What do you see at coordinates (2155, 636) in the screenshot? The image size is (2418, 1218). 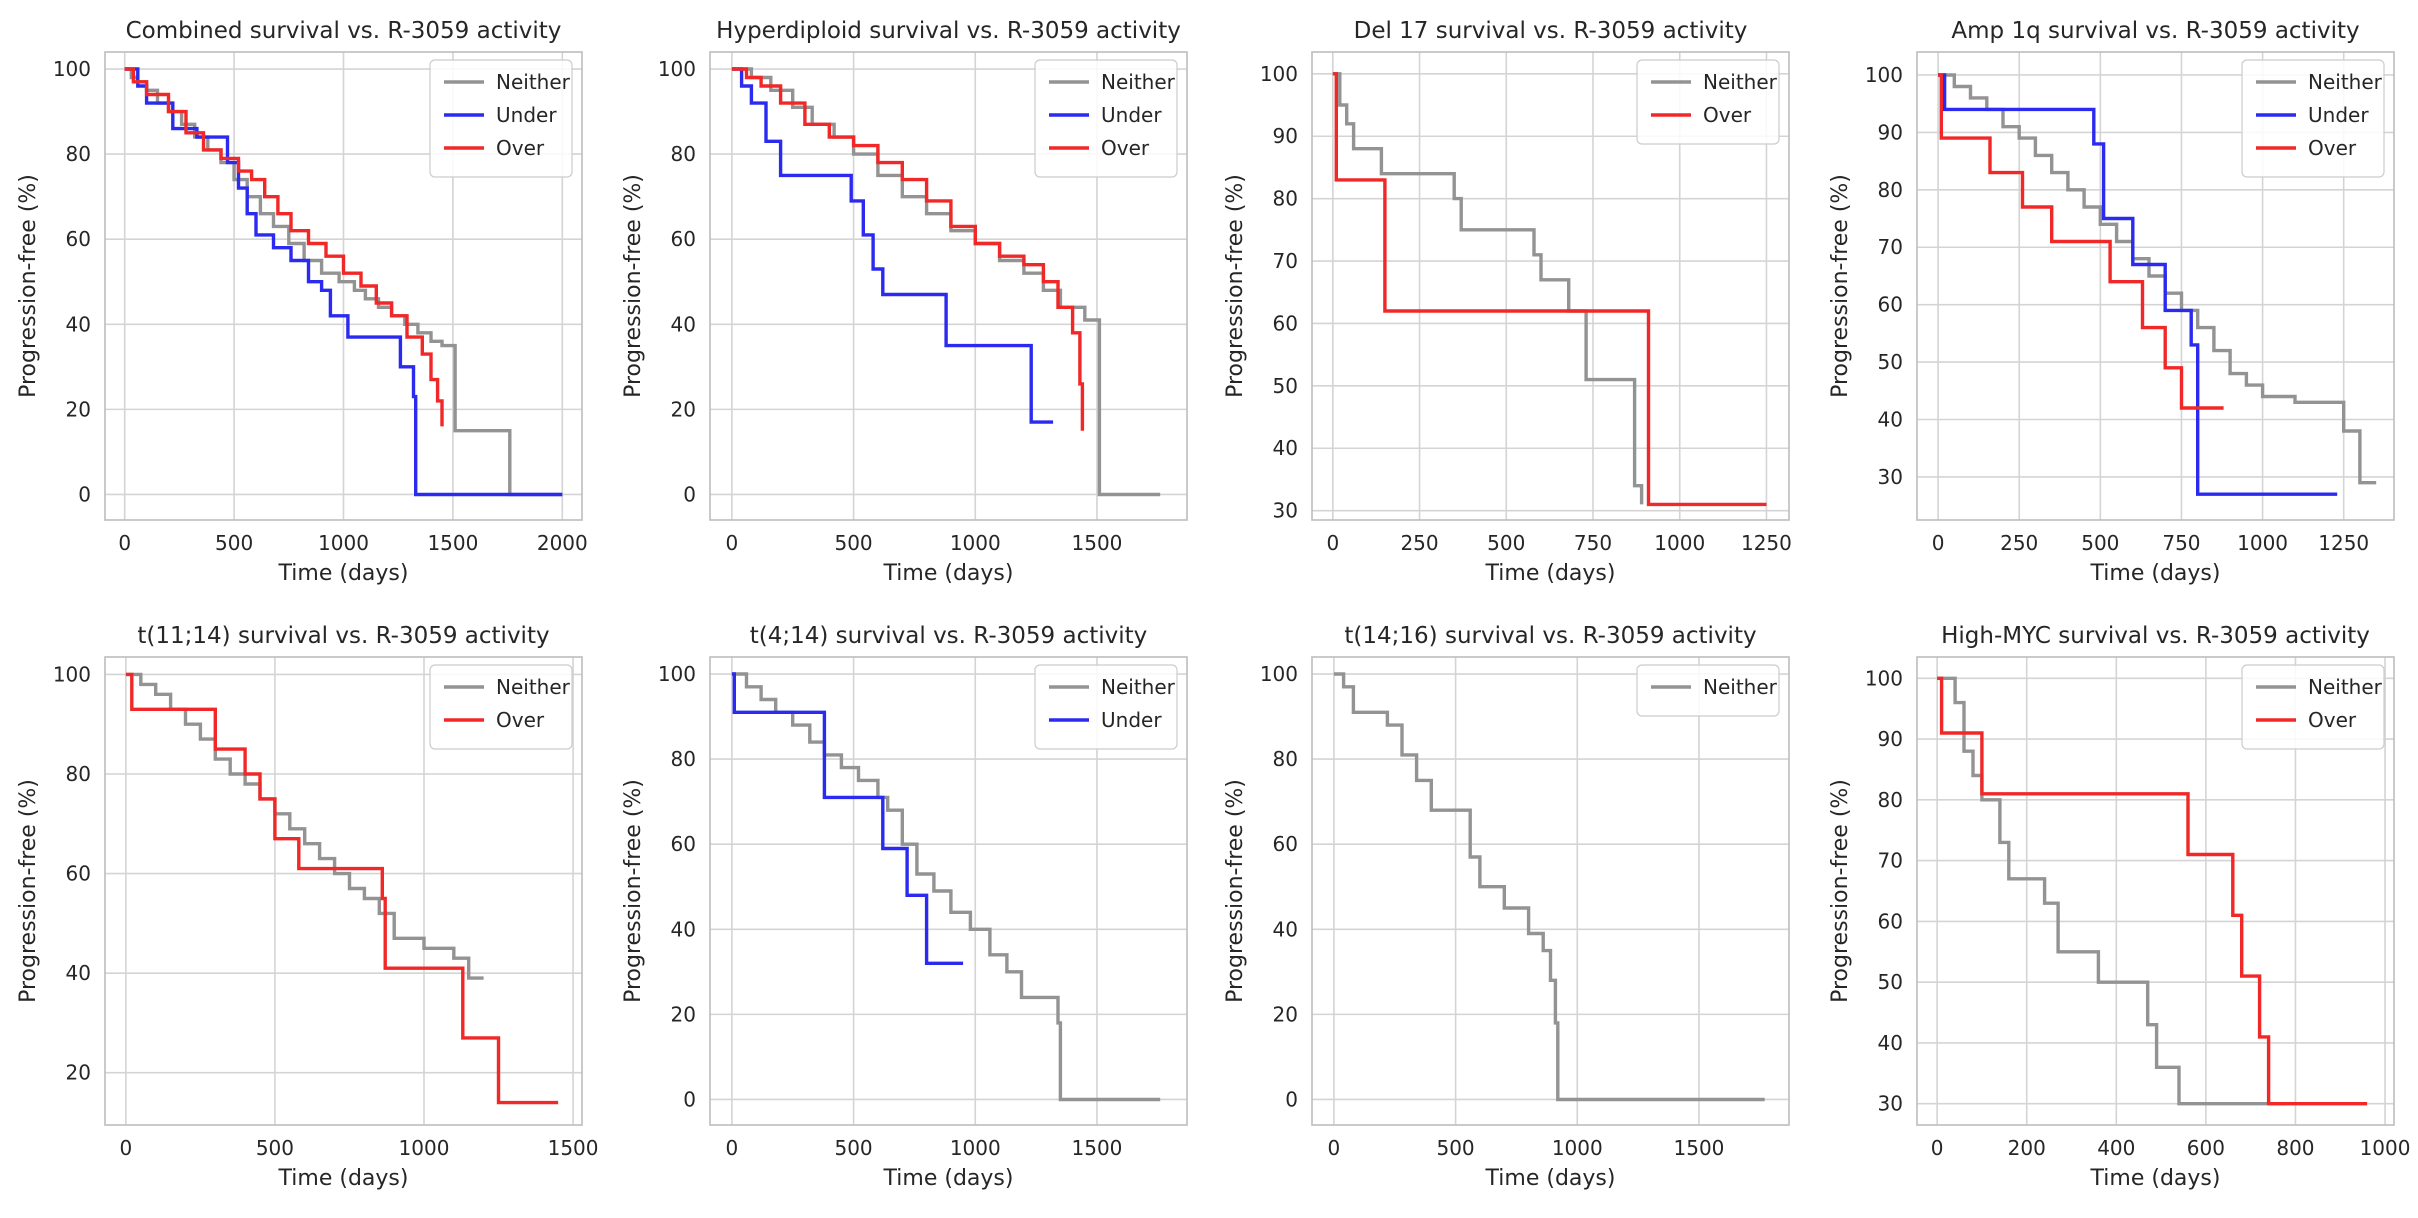 I see `chart-title: High-MYC survival vs. R-3059 activity` at bounding box center [2155, 636].